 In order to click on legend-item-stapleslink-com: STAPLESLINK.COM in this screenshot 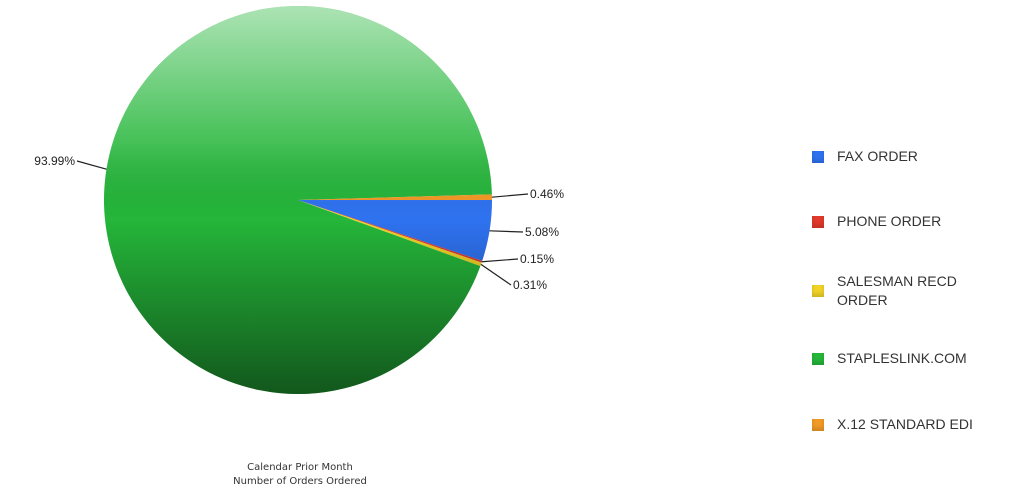, I will do `click(889, 358)`.